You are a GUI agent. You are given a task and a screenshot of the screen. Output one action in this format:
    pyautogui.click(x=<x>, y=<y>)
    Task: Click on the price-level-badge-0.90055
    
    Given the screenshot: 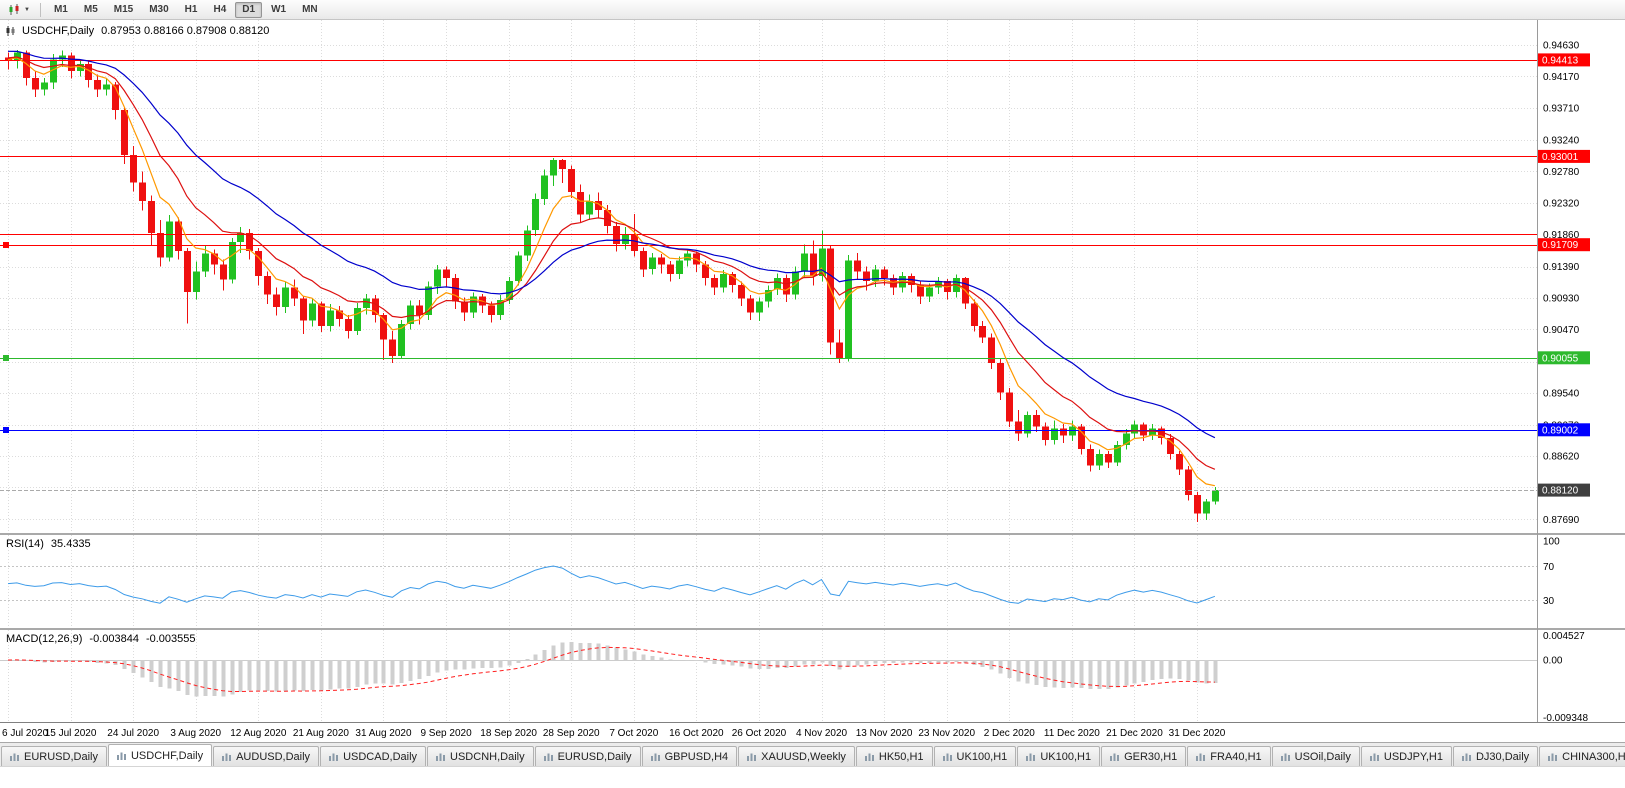 What is the action you would take?
    pyautogui.click(x=1564, y=358)
    